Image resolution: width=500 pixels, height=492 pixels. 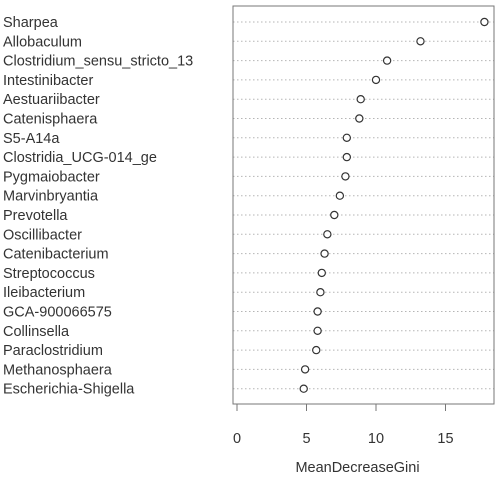 I want to click on category-label: S5-A14a, so click(x=31, y=139).